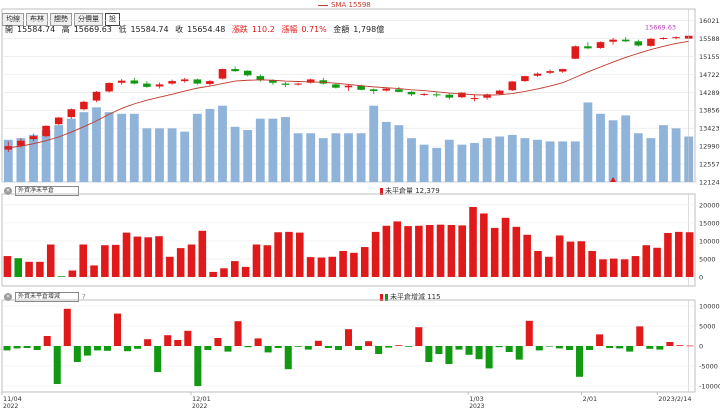 This screenshot has height=409, width=720. What do you see at coordinates (13, 19) in the screenshot?
I see `tab-ma: 均線` at bounding box center [13, 19].